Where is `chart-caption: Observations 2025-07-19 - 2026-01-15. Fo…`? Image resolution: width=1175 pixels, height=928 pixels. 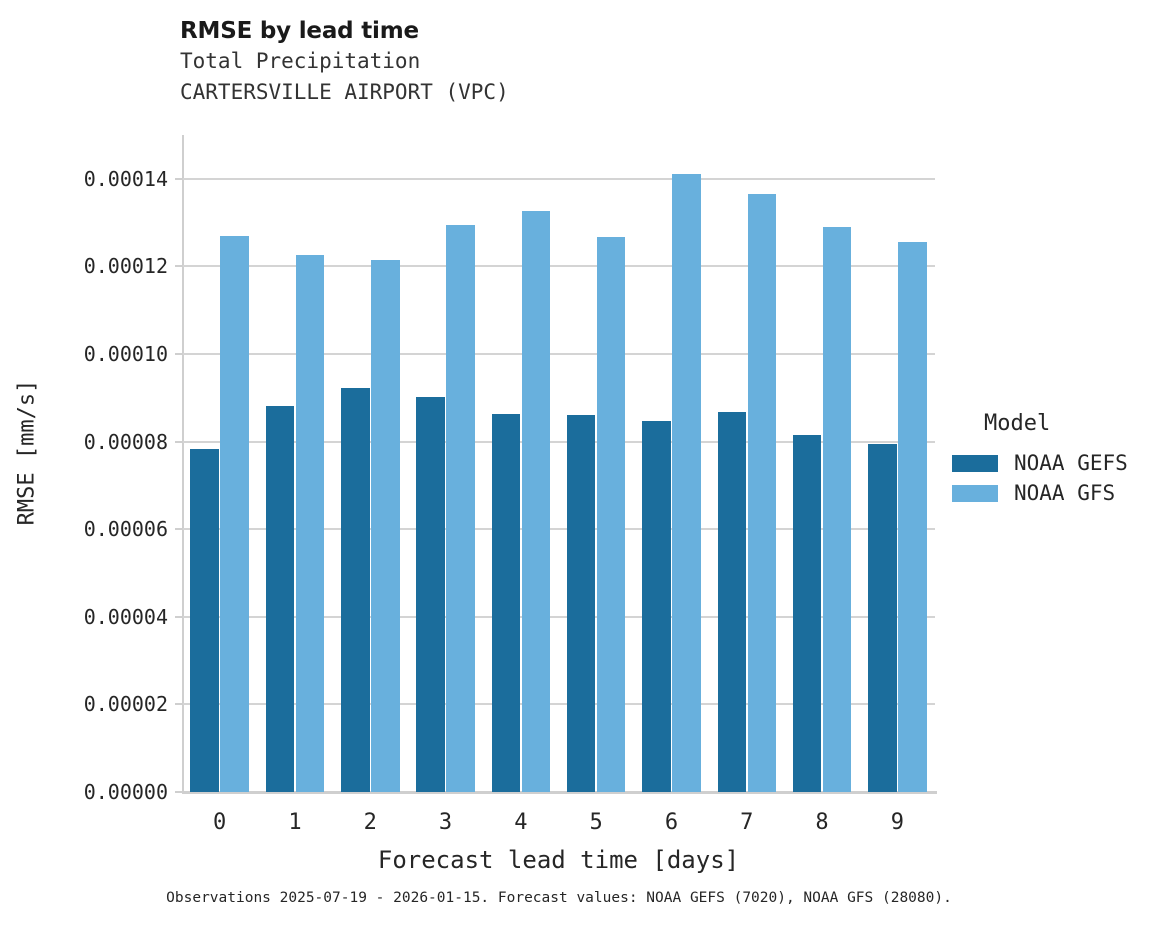 chart-caption: Observations 2025-07-19 - 2026-01-15. Fo… is located at coordinates (559, 898).